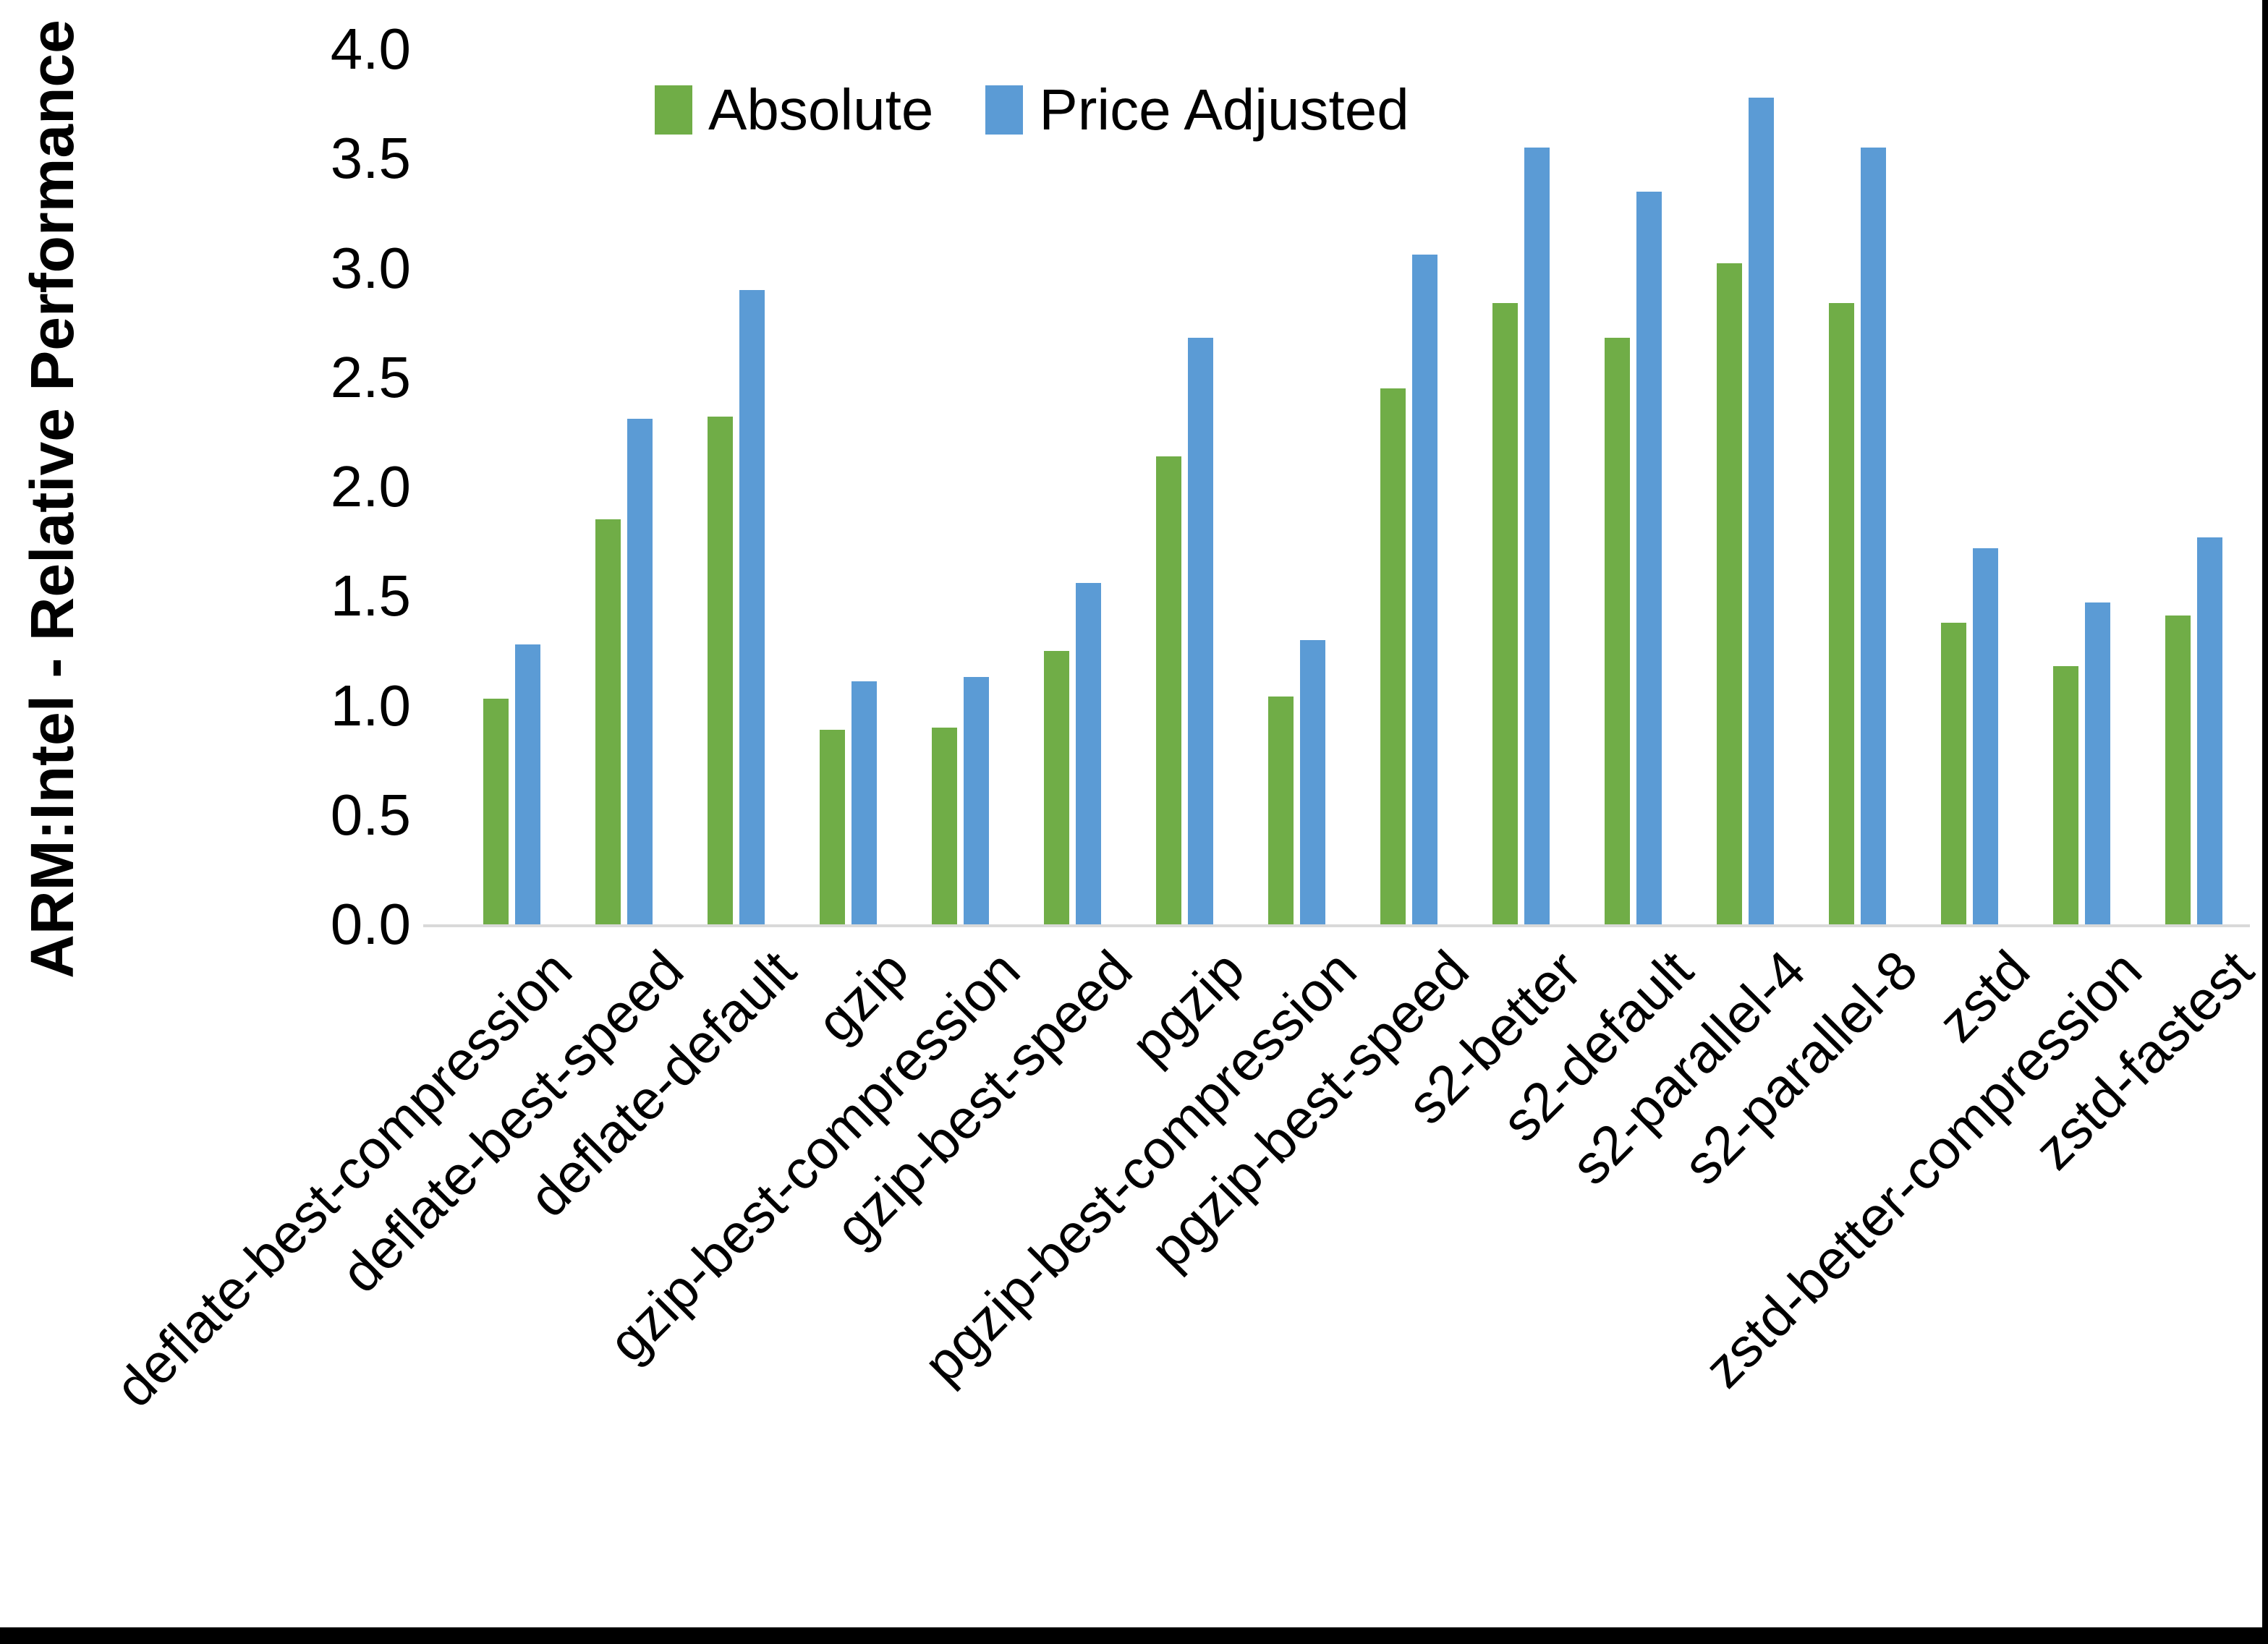 Image resolution: width=2268 pixels, height=1644 pixels. What do you see at coordinates (2265, 822) in the screenshot?
I see `right-frame-border` at bounding box center [2265, 822].